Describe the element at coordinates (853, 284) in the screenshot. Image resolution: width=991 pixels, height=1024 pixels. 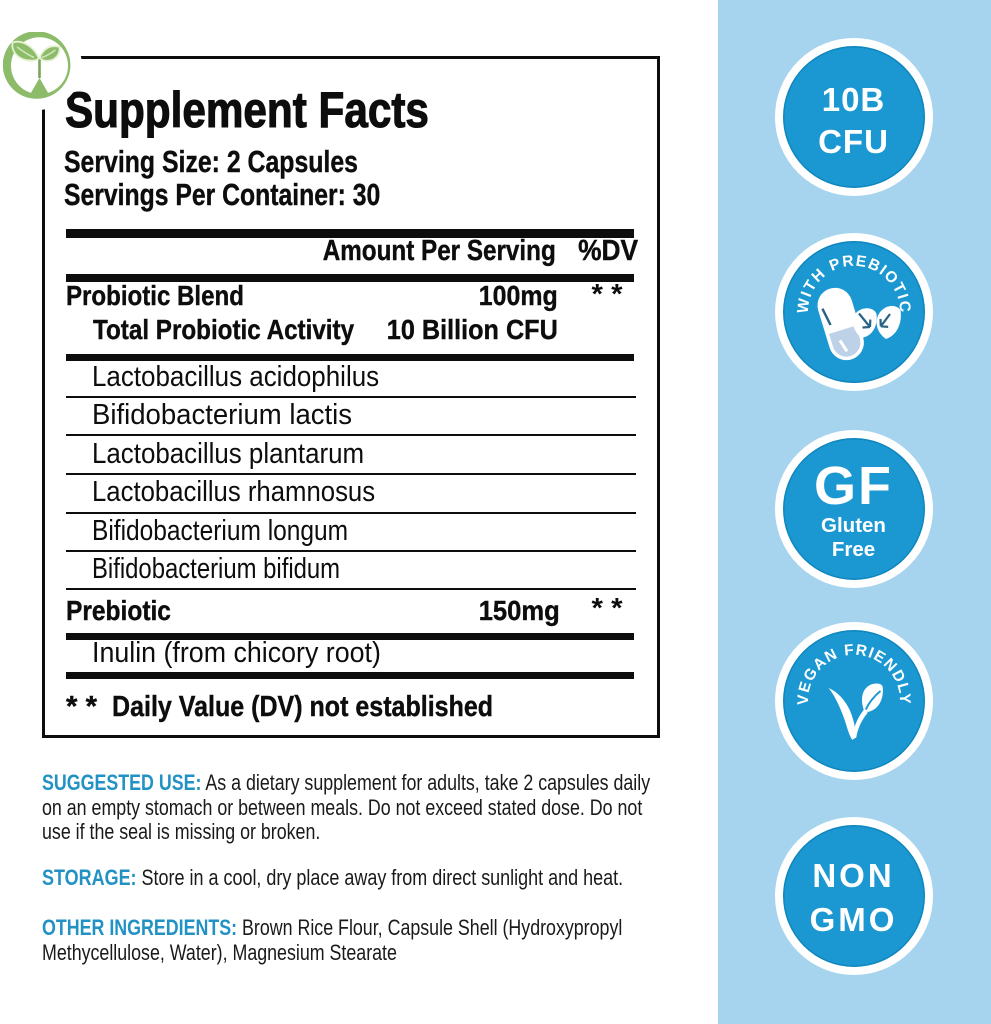
I see `svg-text: WITH PREBIOTIC` at that location.